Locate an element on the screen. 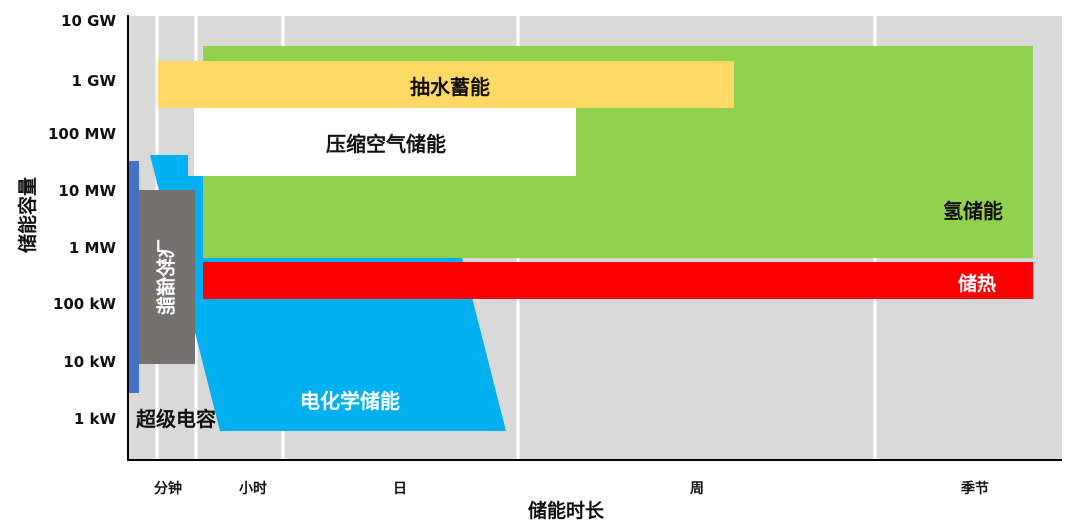 This screenshot has height=525, width=1080. x-tick-label: 小时 is located at coordinates (253, 488).